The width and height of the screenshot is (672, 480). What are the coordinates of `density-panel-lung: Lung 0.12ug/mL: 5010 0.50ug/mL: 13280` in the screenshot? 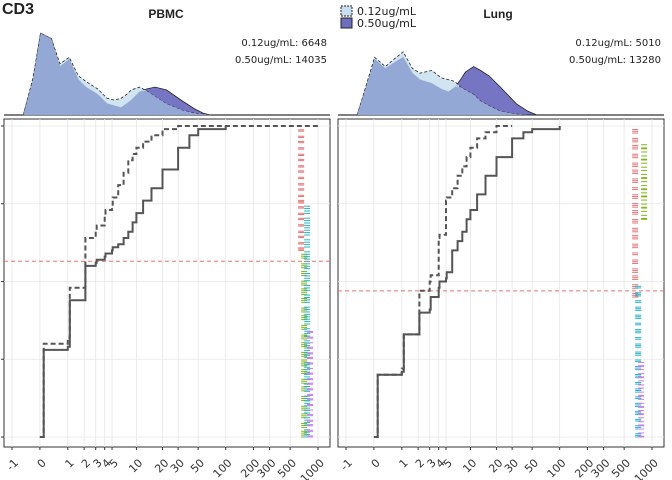 It's located at (501, 61).